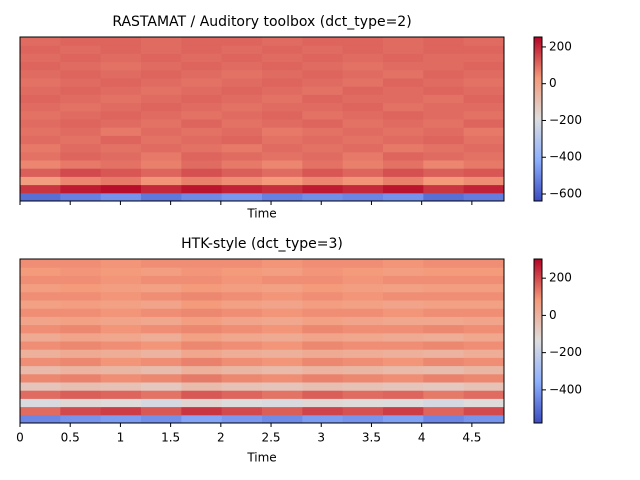  I want to click on x-tick-label: 4.5, so click(471, 438).